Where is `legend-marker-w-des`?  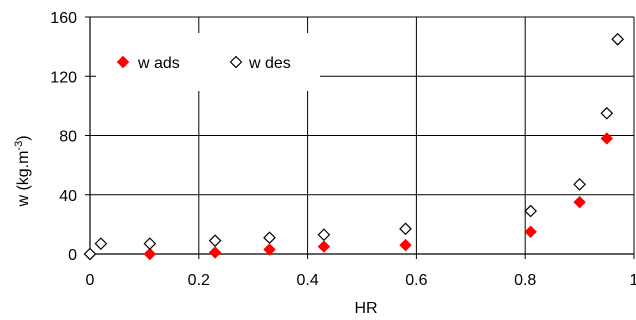 legend-marker-w-des is located at coordinates (236, 62).